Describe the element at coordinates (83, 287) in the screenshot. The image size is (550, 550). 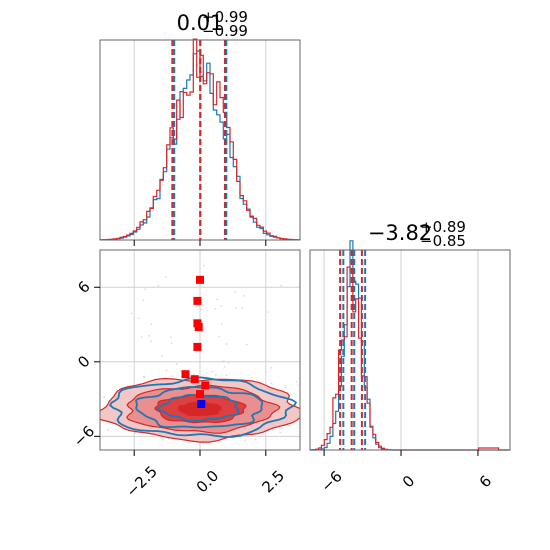
I see `joint-y-tick-label: 6` at that location.